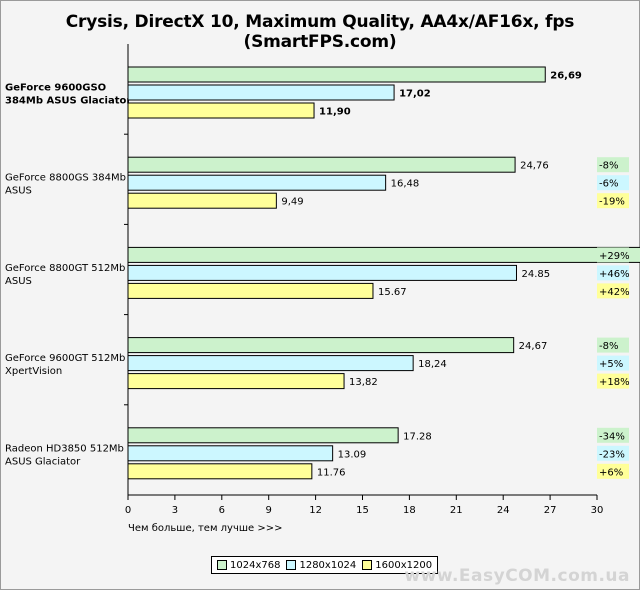 The width and height of the screenshot is (640, 590). Describe the element at coordinates (404, 565) in the screenshot. I see `legend-label-1600x1200: 1600x1200` at that location.